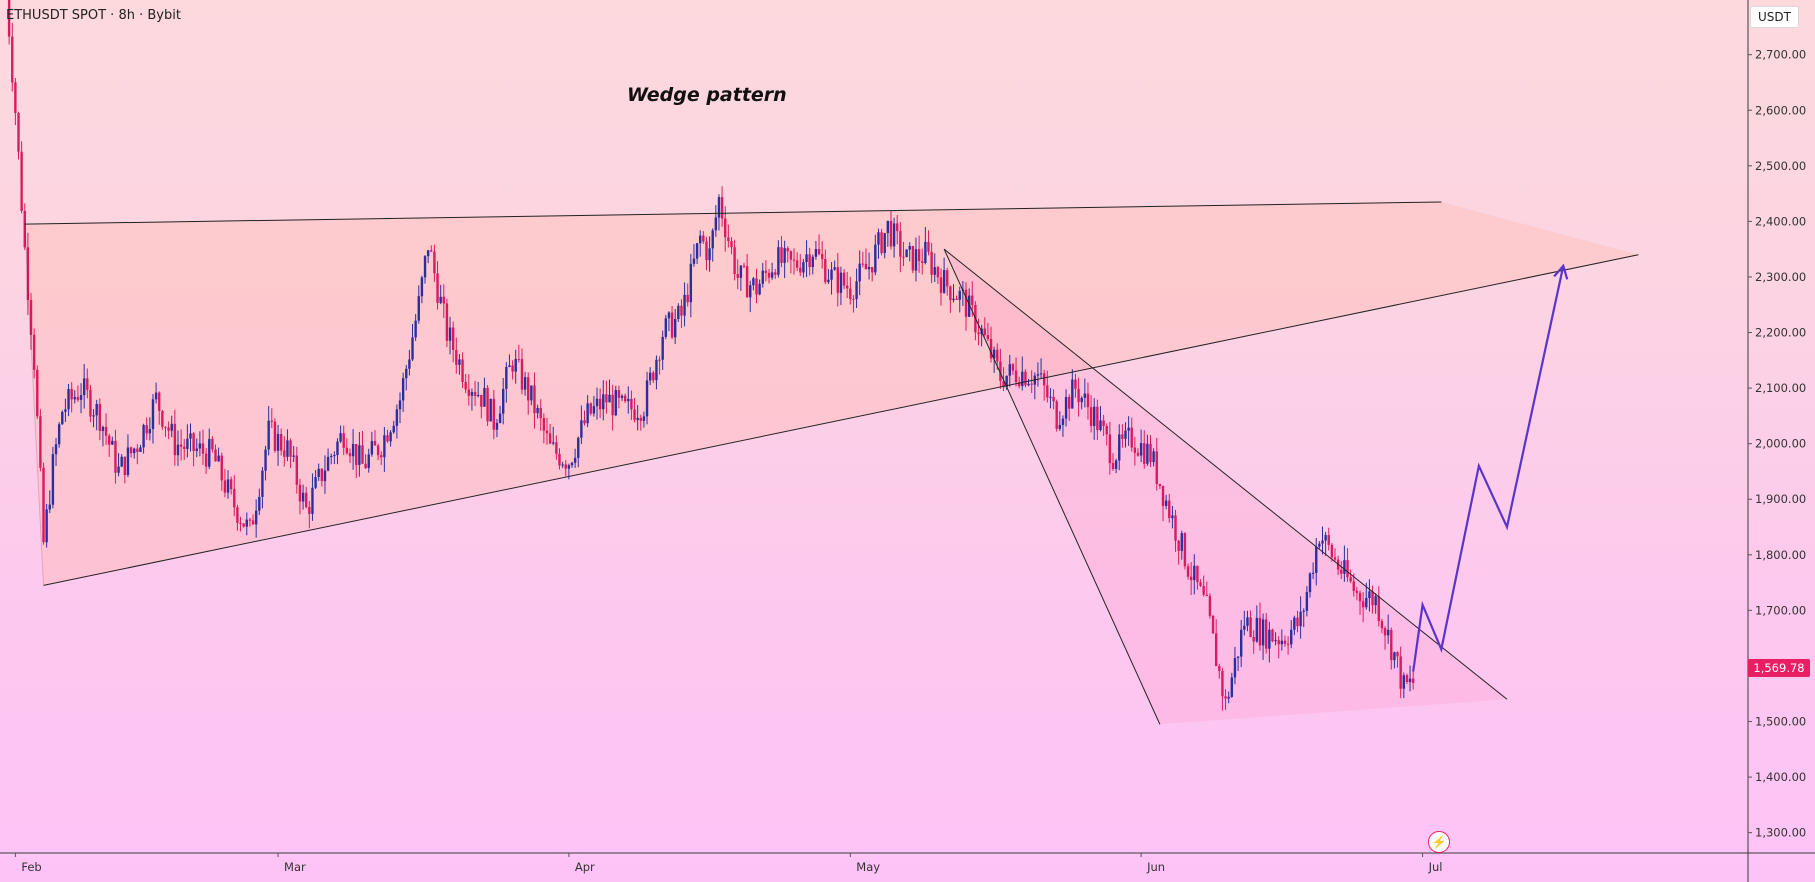  I want to click on lightning-bolt-icon: ⚡, so click(1439, 842).